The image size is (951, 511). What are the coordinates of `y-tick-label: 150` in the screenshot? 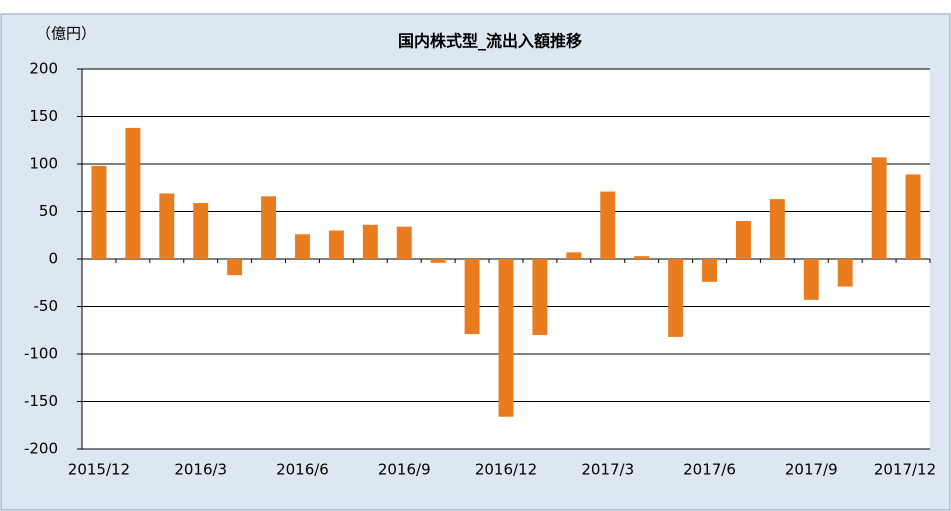 It's located at (43, 116).